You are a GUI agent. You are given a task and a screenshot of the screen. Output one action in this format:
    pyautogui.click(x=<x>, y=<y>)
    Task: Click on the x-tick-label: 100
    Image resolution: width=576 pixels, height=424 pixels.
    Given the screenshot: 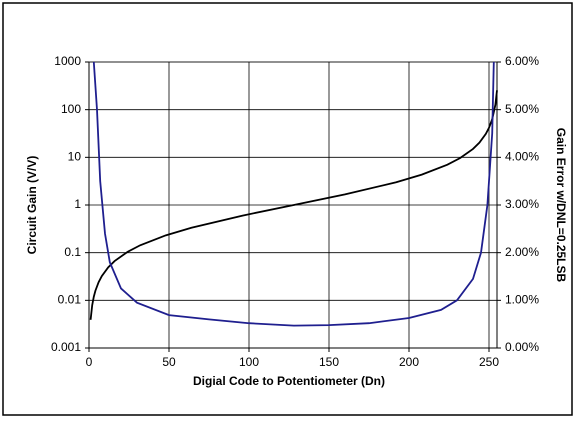 What is the action you would take?
    pyautogui.click(x=249, y=362)
    